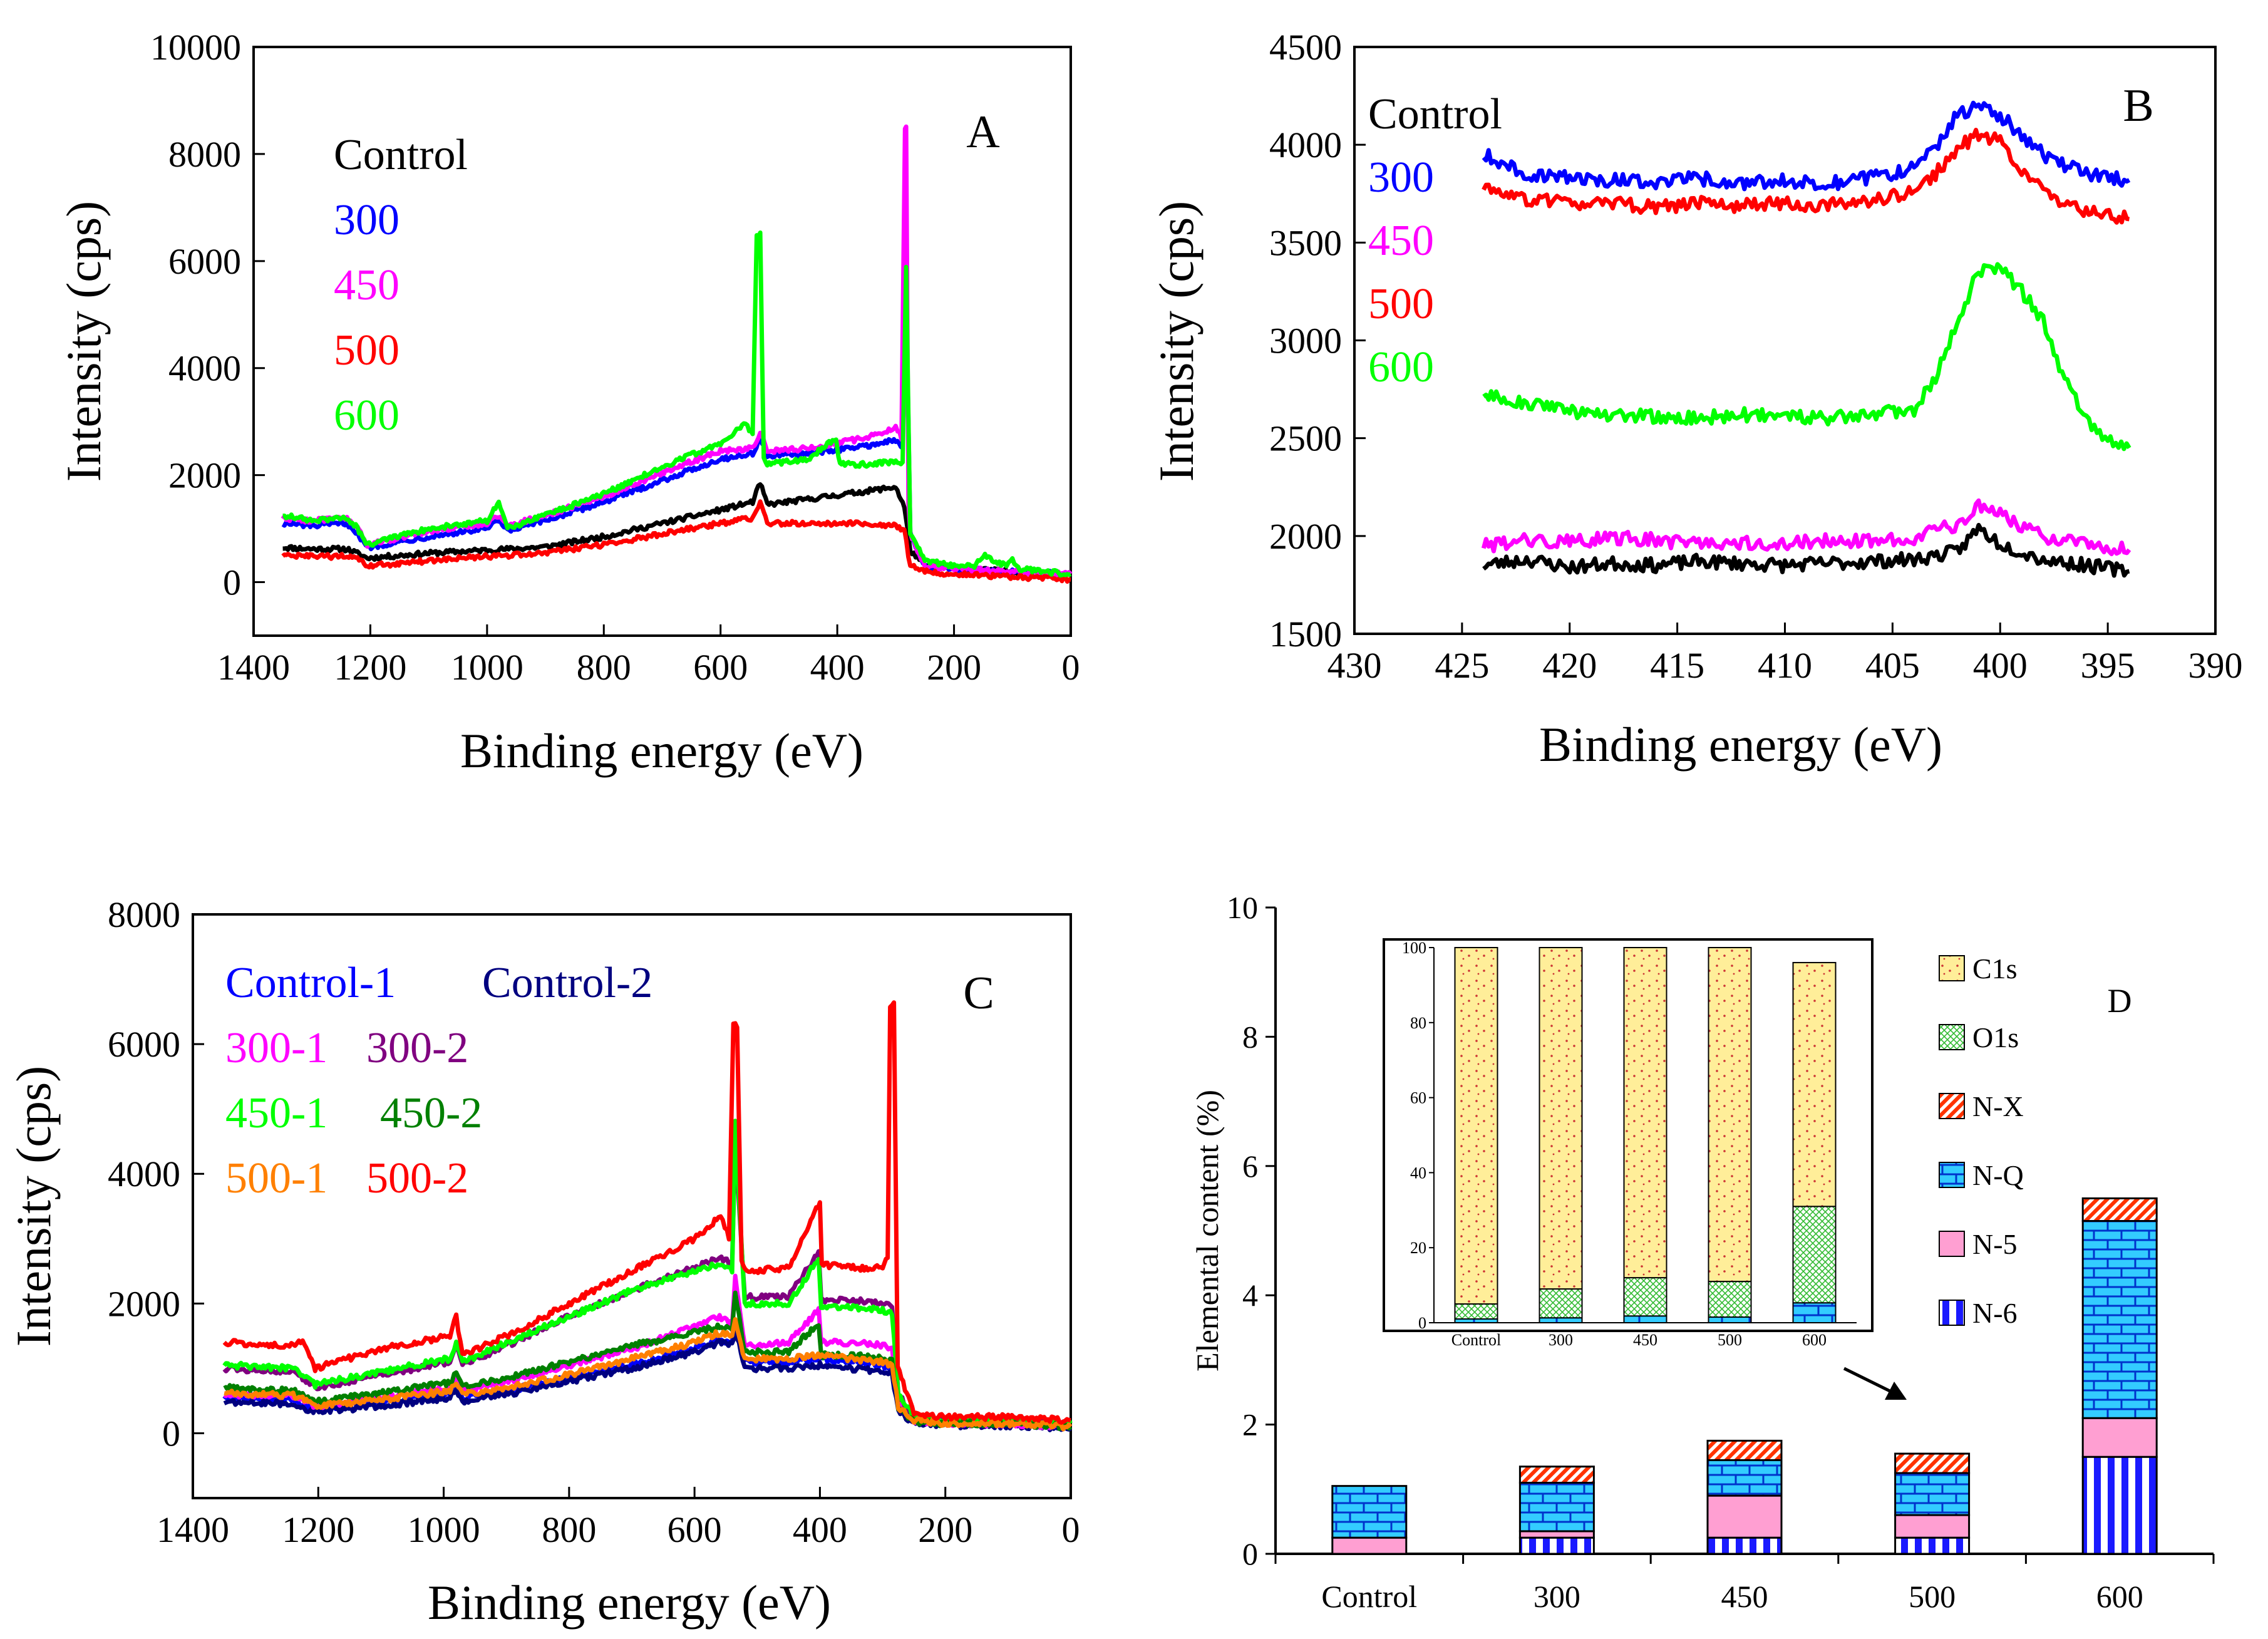 This screenshot has height=1639, width=2268. I want to click on xtick-label-d-control: Control, so click(1369, 1596).